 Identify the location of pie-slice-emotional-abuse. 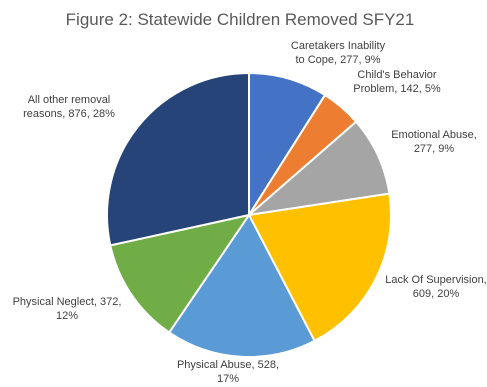
(318, 168).